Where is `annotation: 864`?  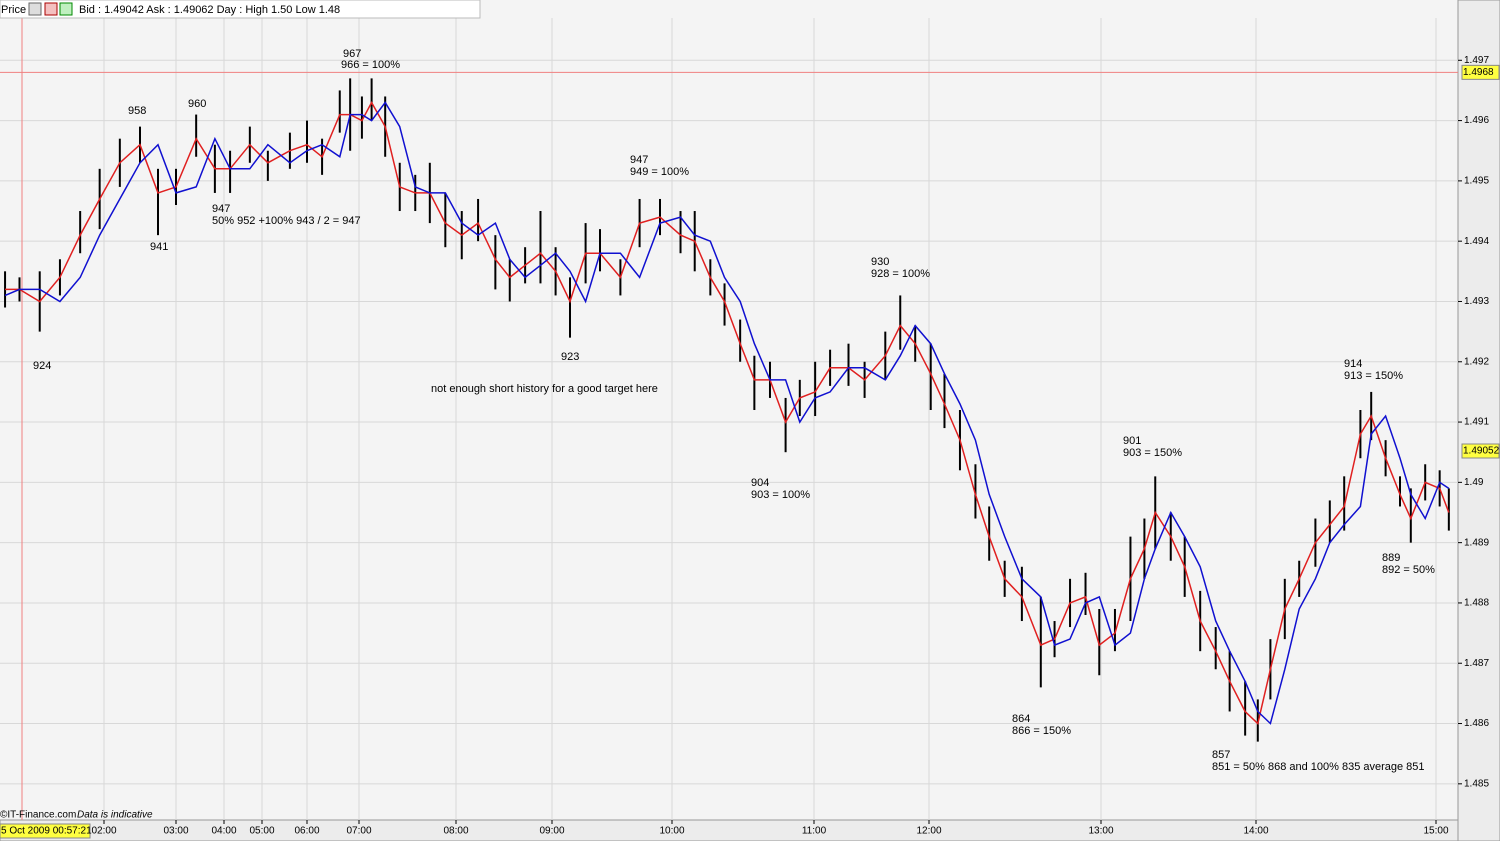
annotation: 864 is located at coordinates (1021, 719).